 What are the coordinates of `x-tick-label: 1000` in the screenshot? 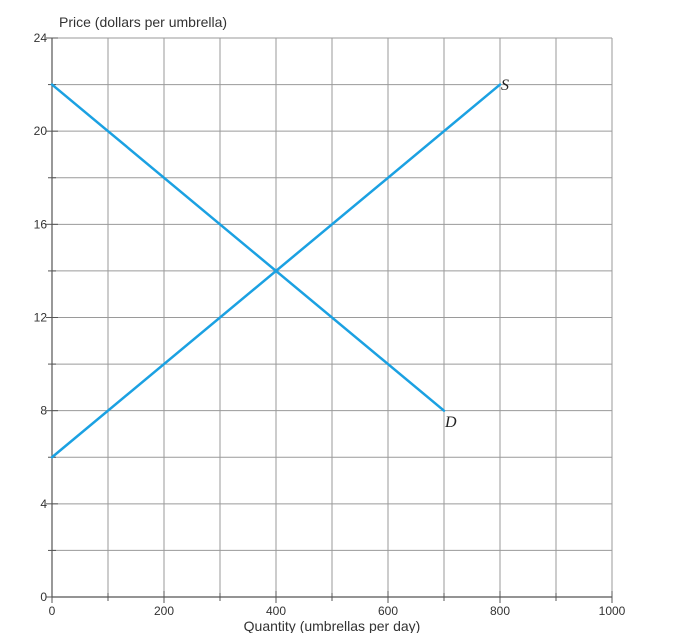 It's located at (612, 611).